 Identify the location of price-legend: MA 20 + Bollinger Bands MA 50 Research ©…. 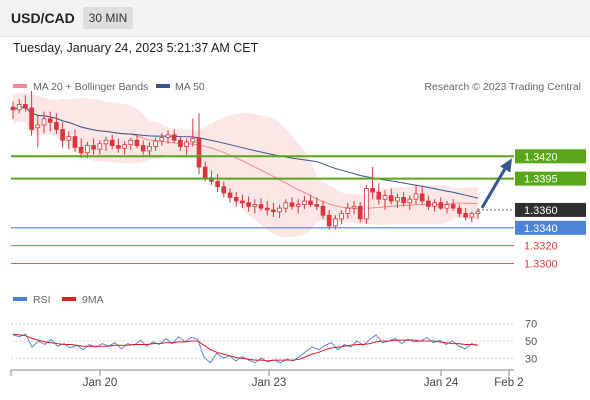
(297, 87).